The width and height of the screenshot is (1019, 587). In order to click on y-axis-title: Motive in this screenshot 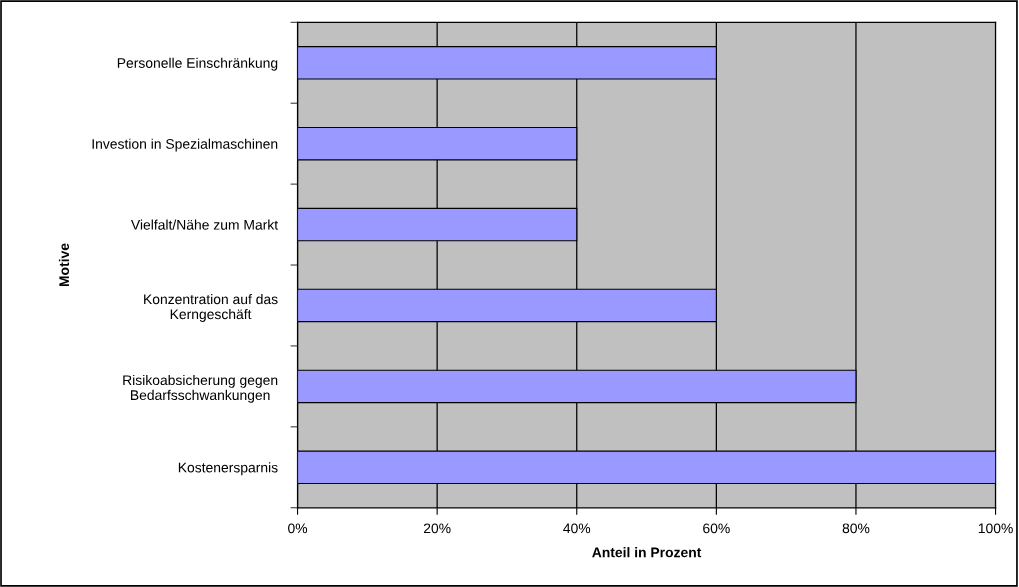, I will do `click(64, 265)`.